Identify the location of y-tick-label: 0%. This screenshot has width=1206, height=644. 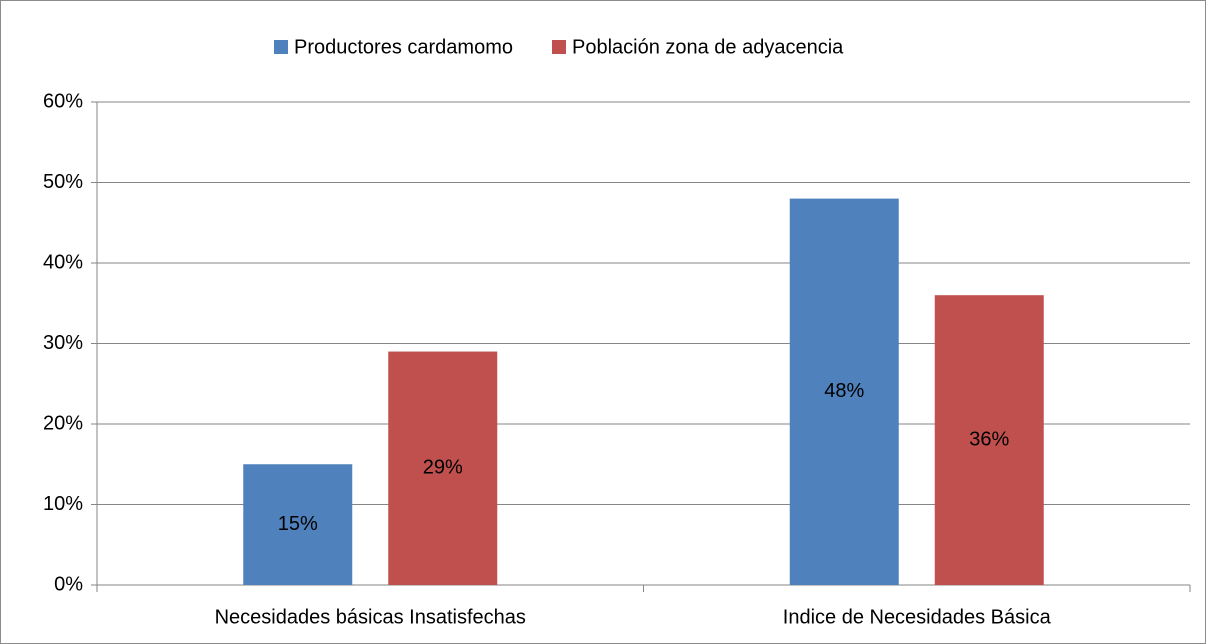
(68, 584).